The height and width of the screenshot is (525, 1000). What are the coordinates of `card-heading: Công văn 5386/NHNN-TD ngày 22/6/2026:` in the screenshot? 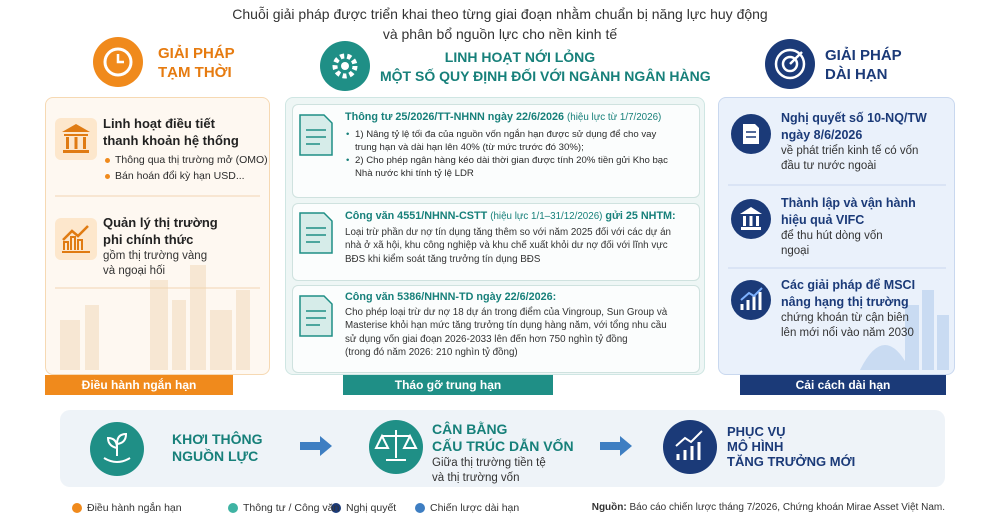 It's located at (450, 297).